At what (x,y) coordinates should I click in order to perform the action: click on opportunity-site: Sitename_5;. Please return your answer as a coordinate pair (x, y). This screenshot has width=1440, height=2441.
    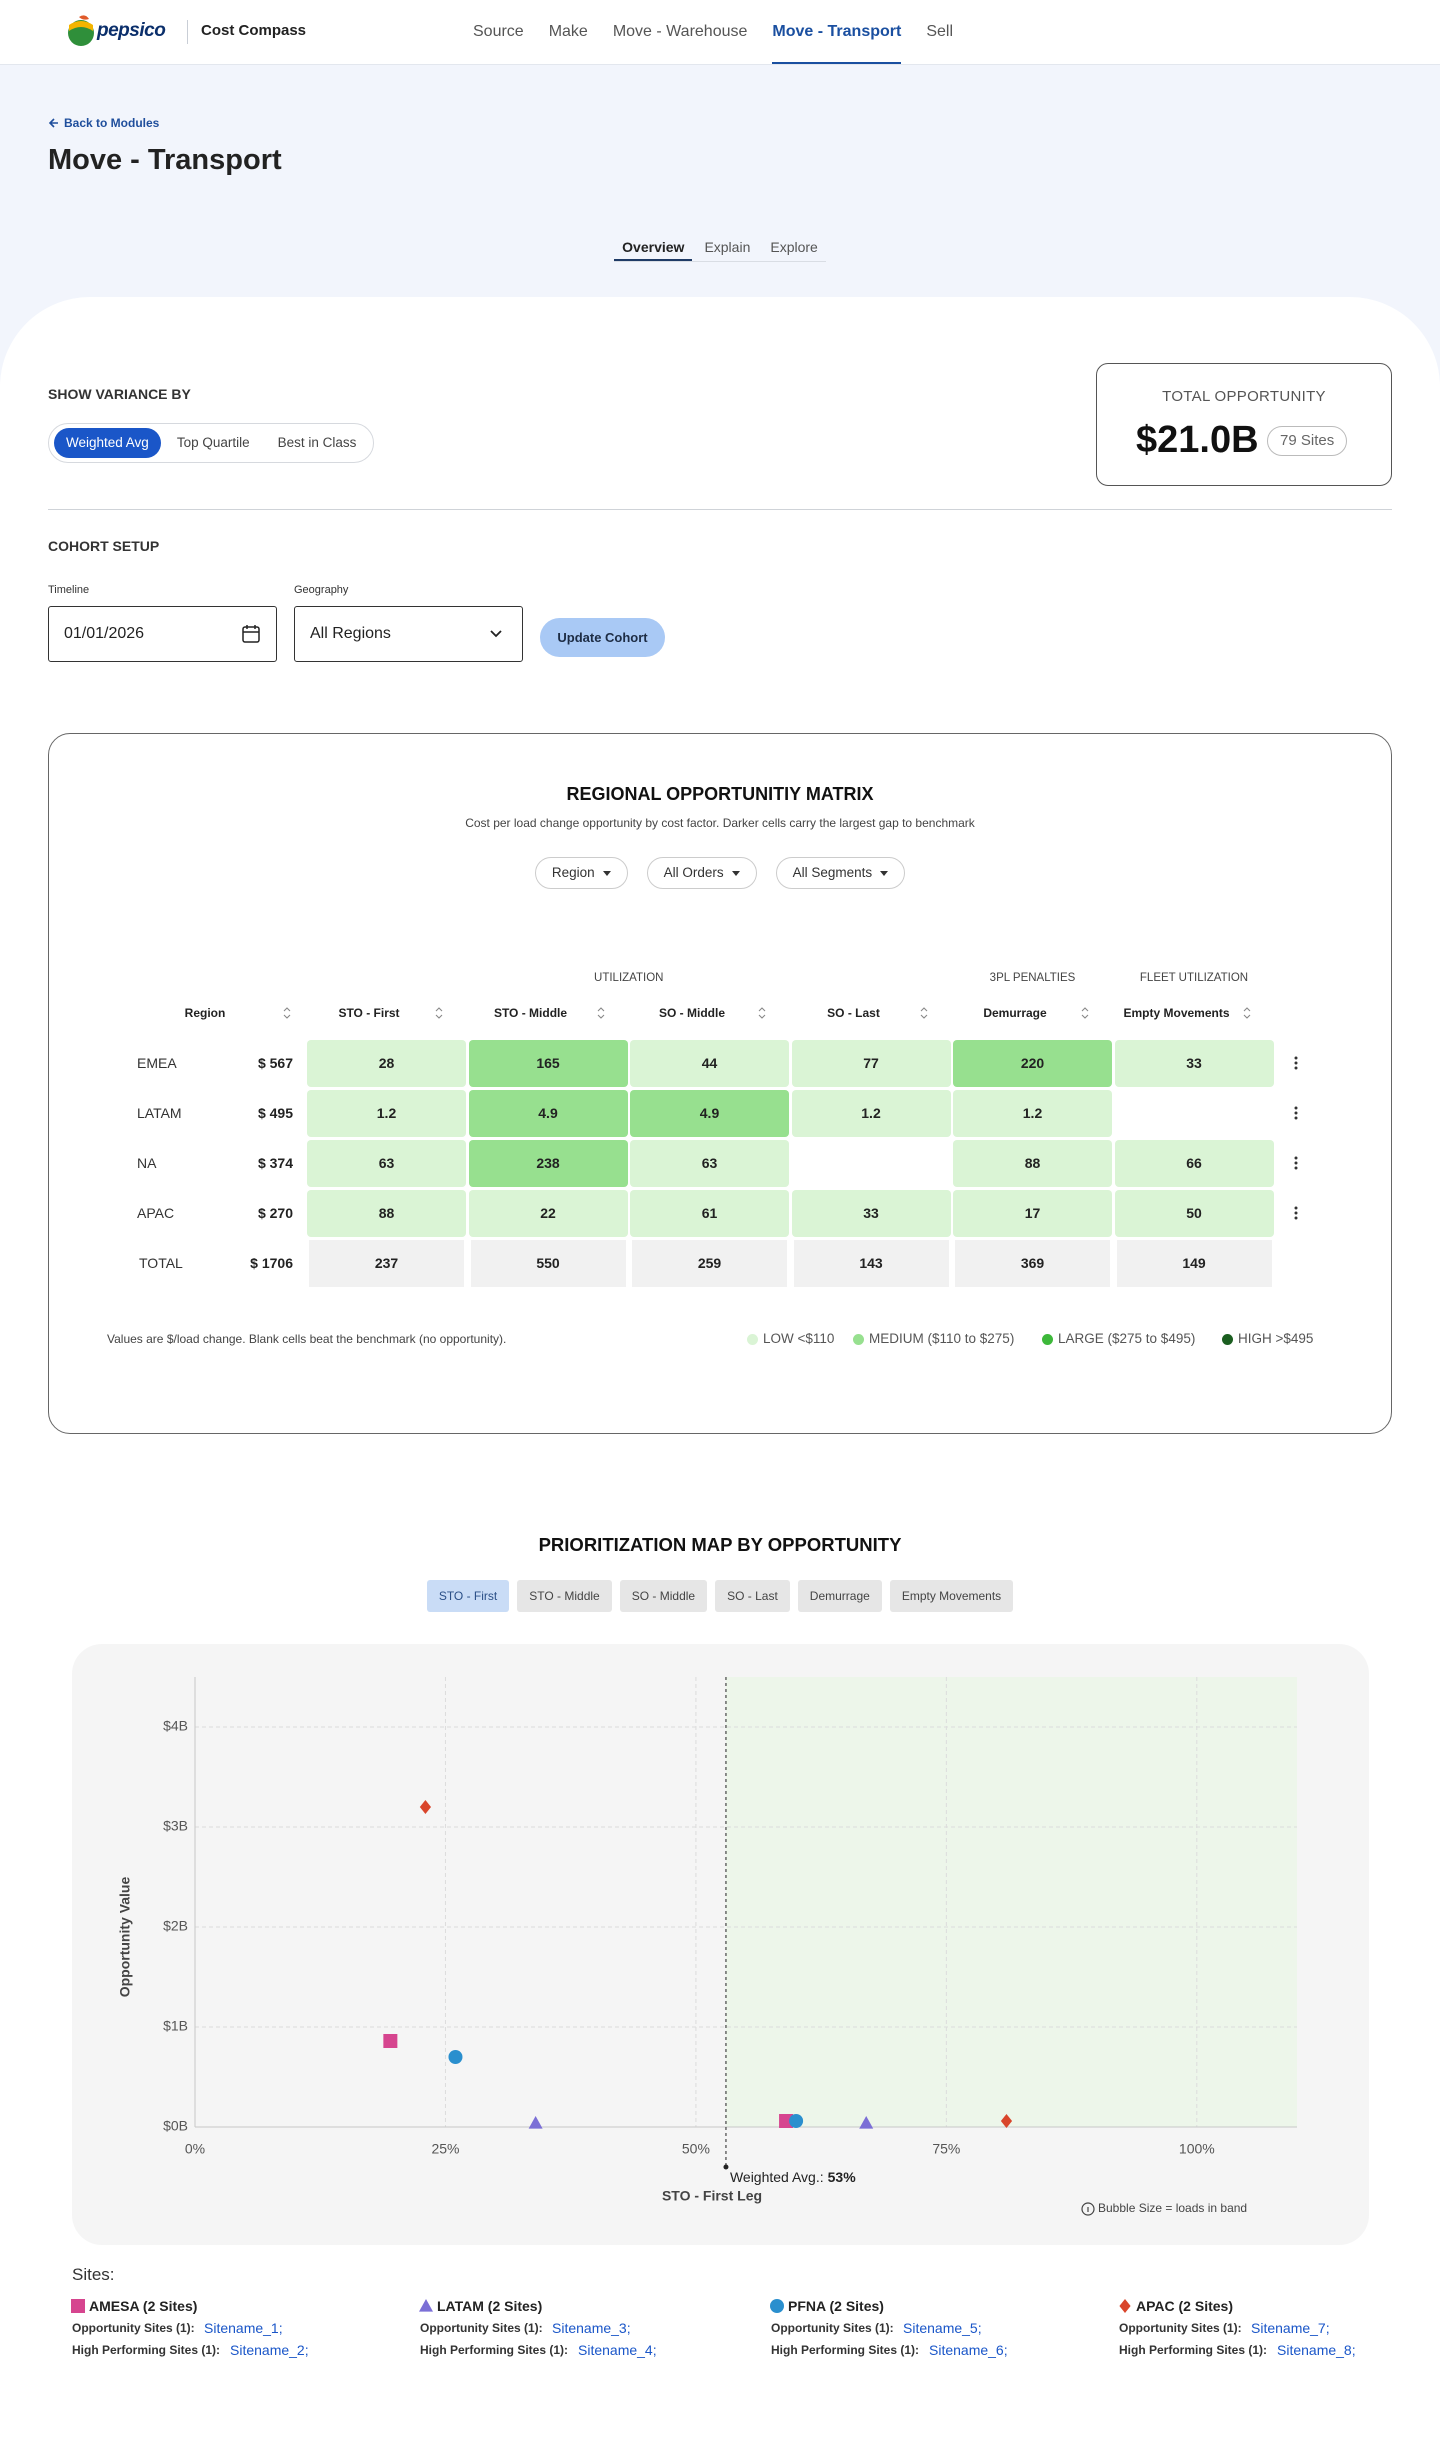
    Looking at the image, I should click on (942, 2328).